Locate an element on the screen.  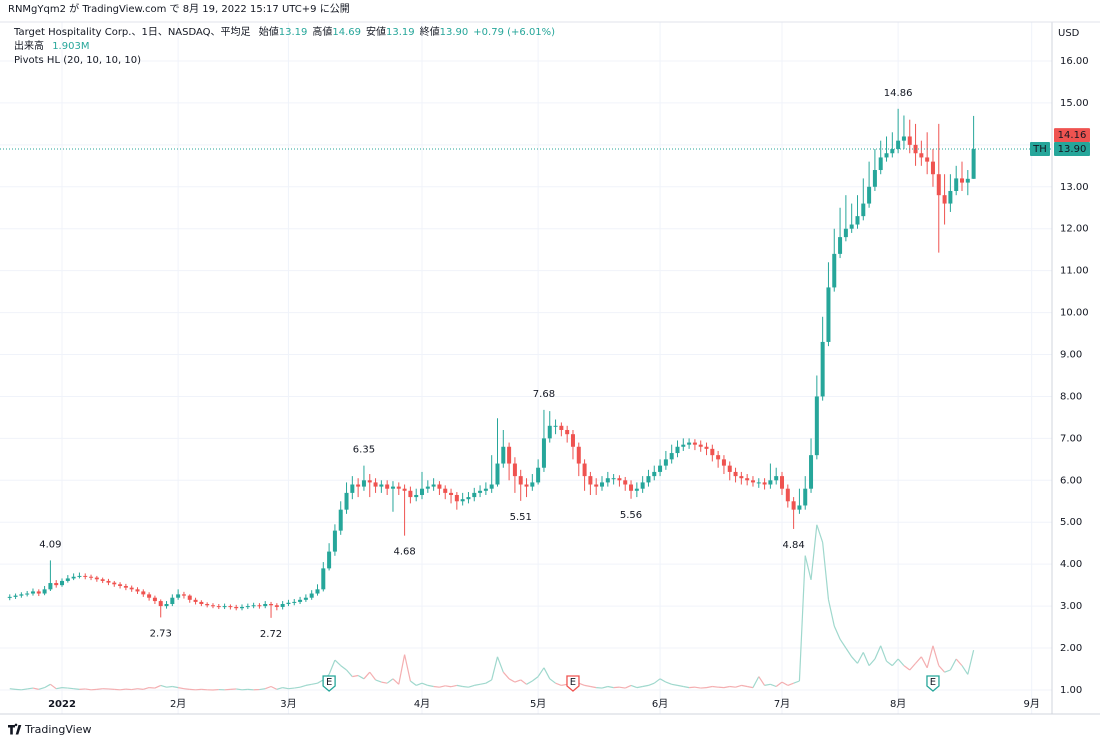
legend-label: 安値 is located at coordinates (376, 32).